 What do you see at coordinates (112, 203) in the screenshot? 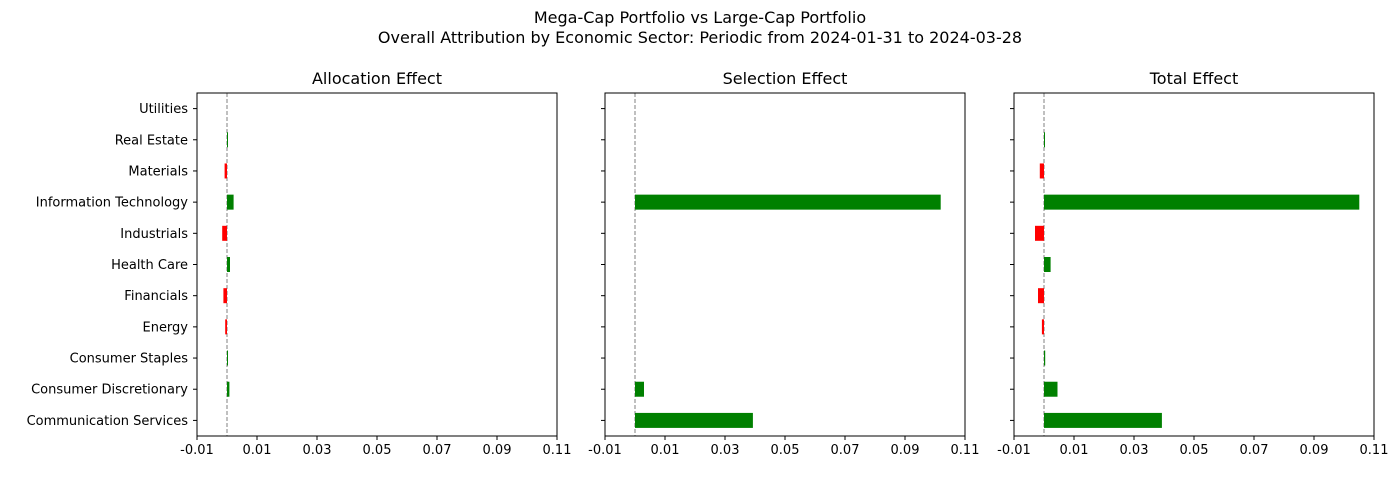
I see `y-tick-label: Information Technology` at bounding box center [112, 203].